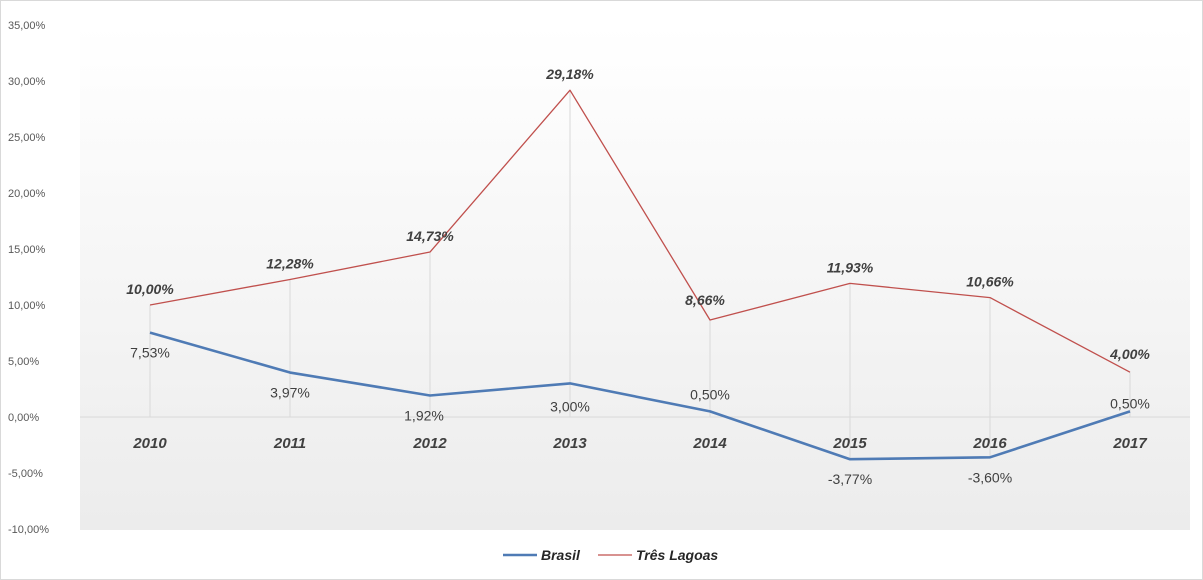 This screenshot has height=580, width=1203. What do you see at coordinates (850, 479) in the screenshot?
I see `data-label-brasil: -3,77%` at bounding box center [850, 479].